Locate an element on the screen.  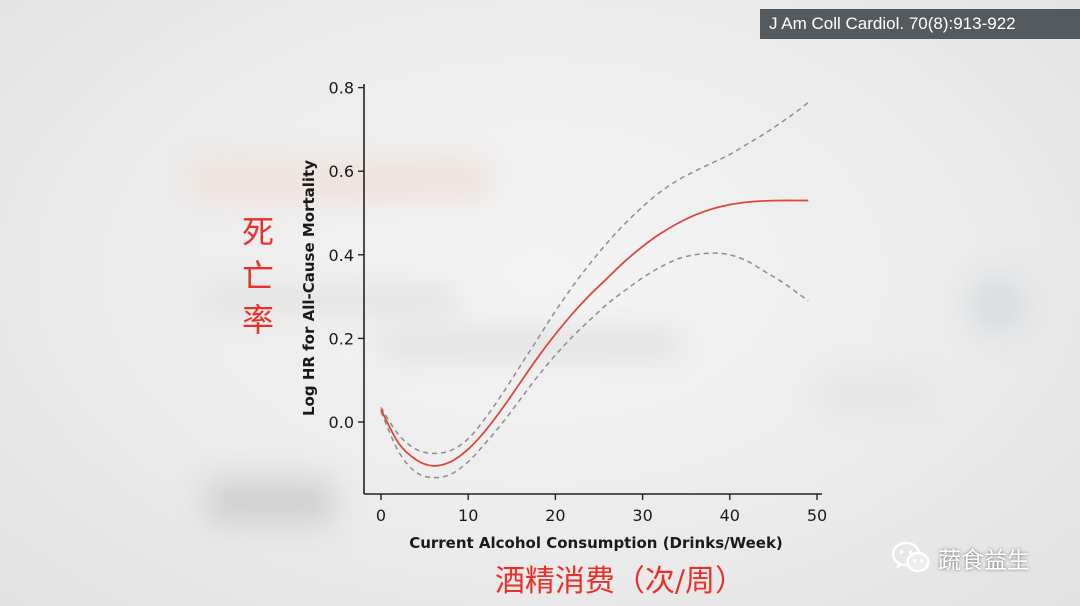
x-tick-label: 40 is located at coordinates (730, 515).